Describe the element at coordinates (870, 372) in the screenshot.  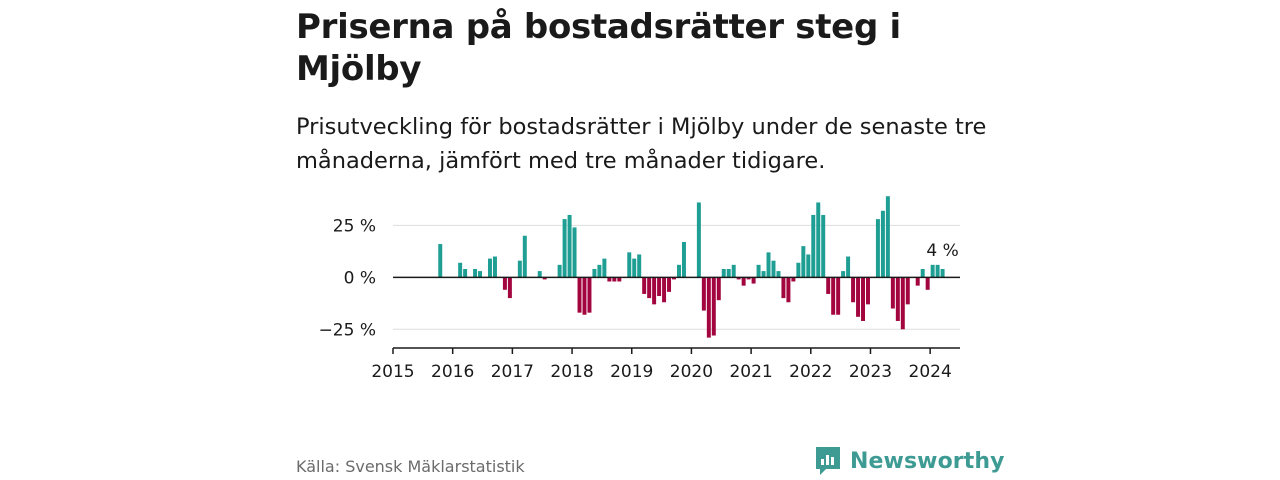
I see `x-tick-label: 2023` at that location.